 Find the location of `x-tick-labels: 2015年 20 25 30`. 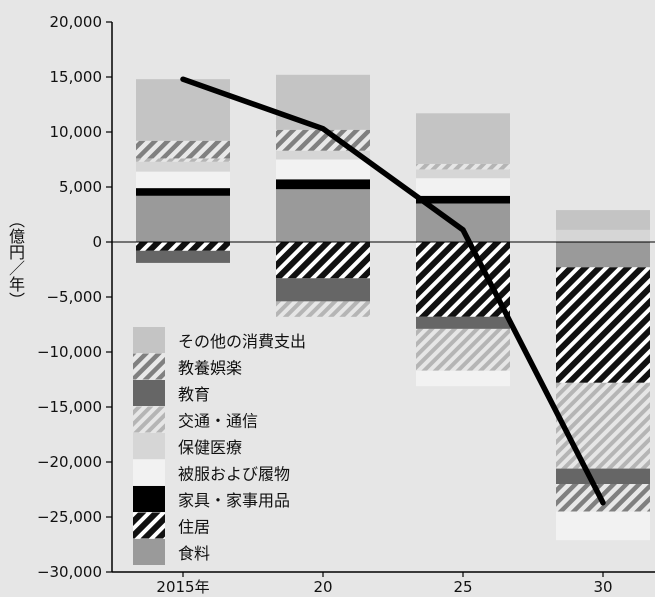

x-tick-labels: 2015年 20 25 30 is located at coordinates (384, 584).